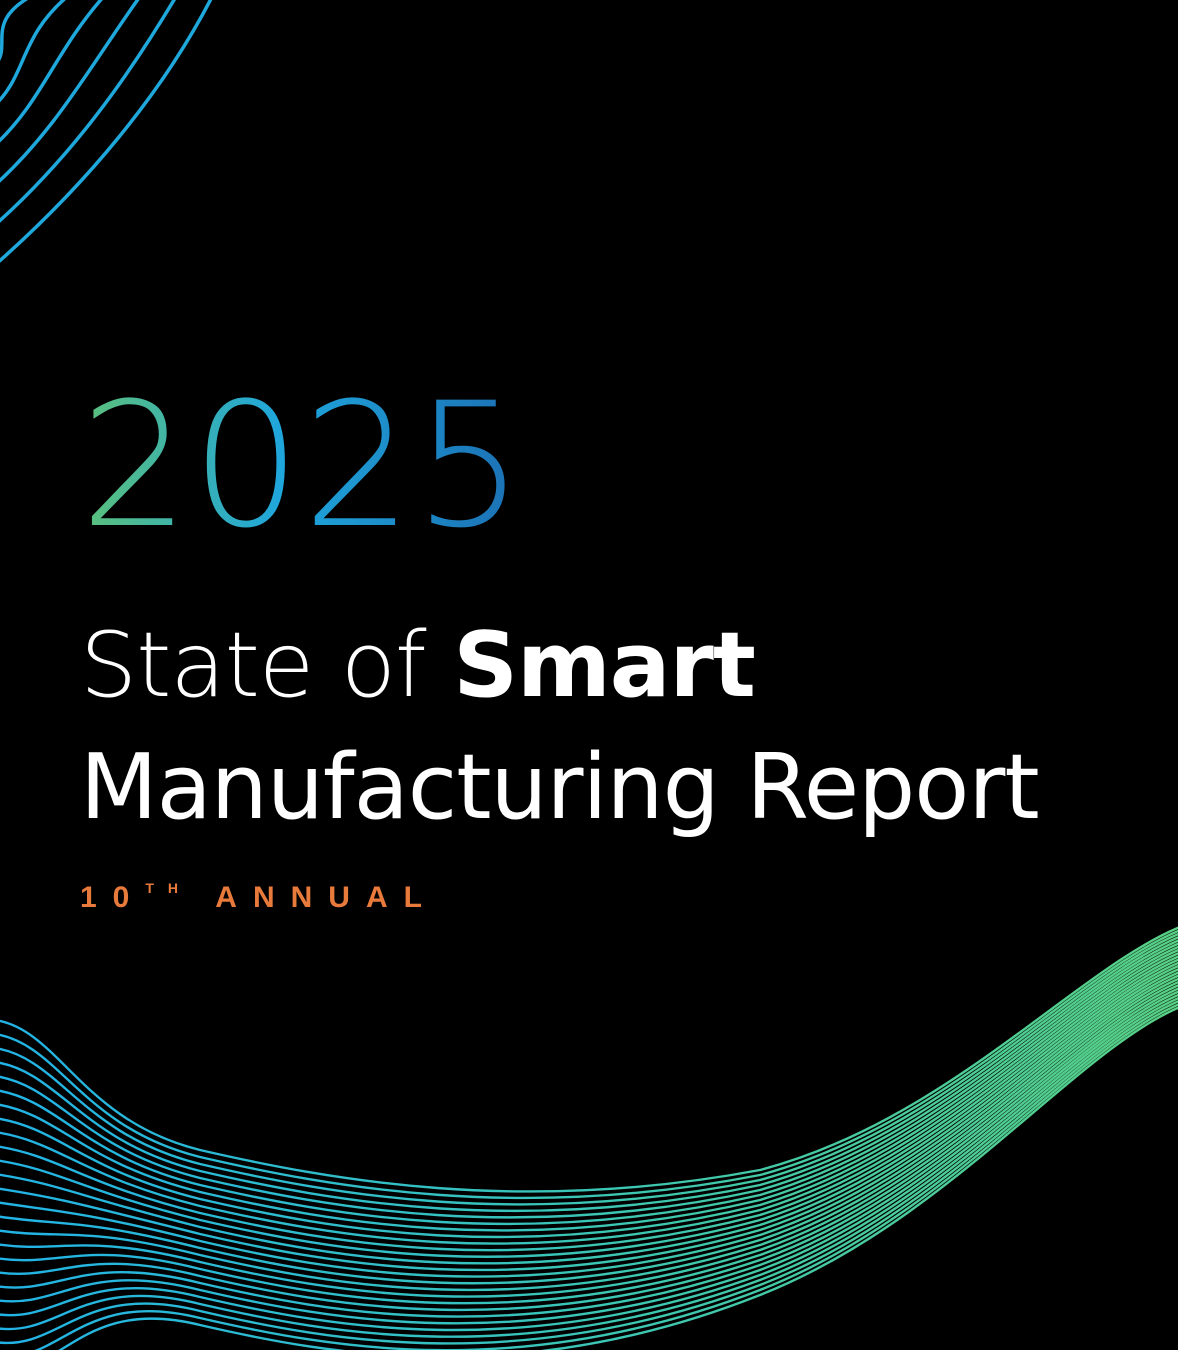  What do you see at coordinates (169, 888) in the screenshot?
I see `edition-suffix: TH` at bounding box center [169, 888].